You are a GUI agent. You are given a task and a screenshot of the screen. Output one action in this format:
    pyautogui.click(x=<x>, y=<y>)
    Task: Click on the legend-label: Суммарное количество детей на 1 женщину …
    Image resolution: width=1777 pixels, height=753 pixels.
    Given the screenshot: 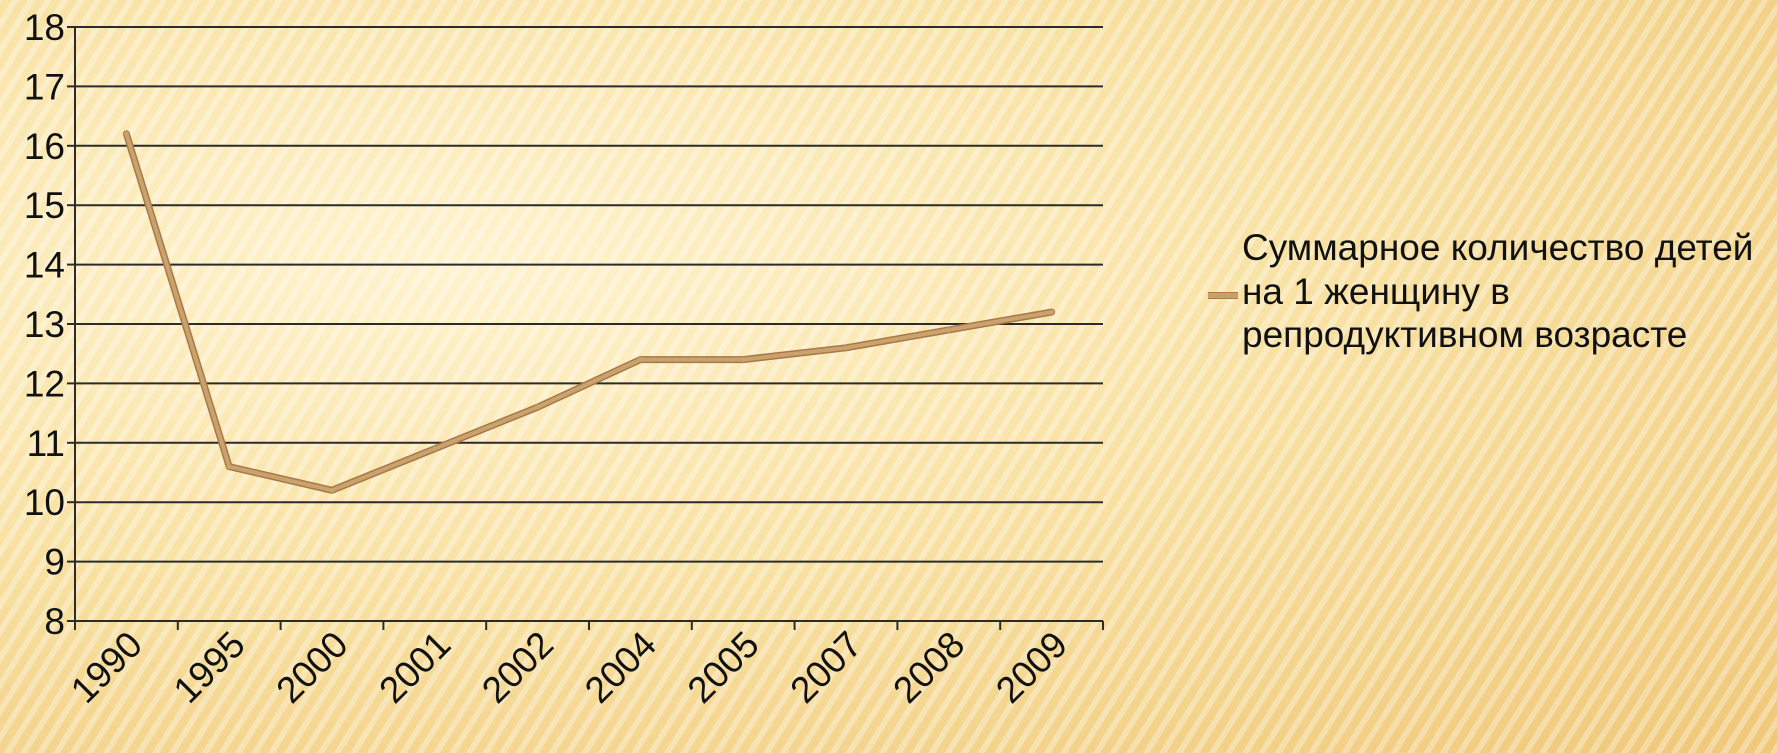 What is the action you would take?
    pyautogui.click(x=1498, y=291)
    